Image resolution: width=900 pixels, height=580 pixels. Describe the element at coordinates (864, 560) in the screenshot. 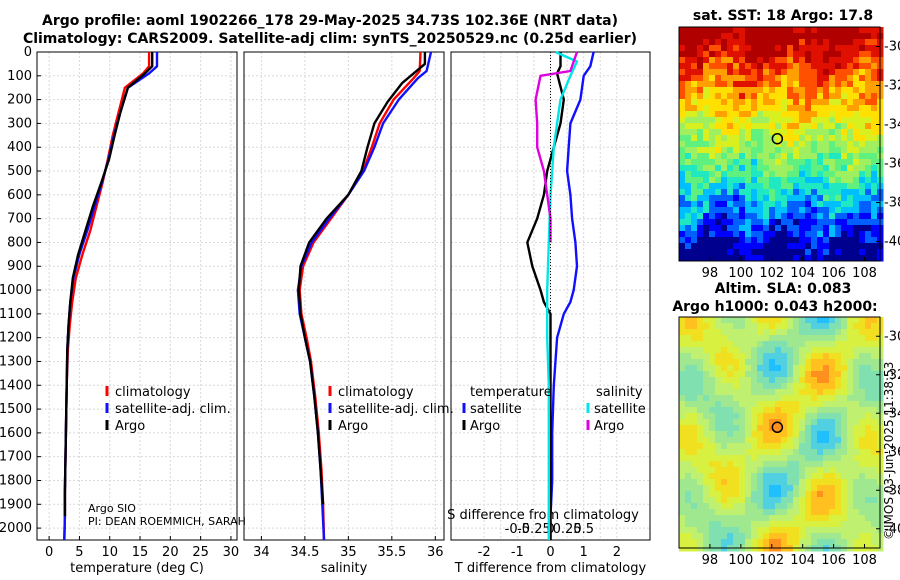

I see `map-x-tick-label: 108` at that location.